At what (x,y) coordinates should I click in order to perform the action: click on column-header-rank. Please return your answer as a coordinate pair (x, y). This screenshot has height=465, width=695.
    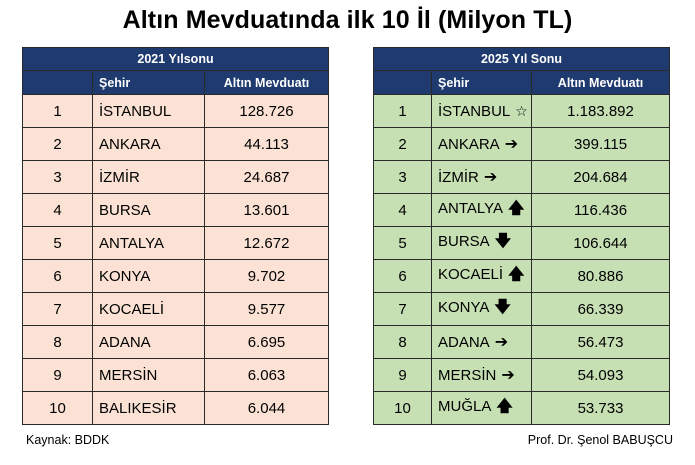
    Looking at the image, I should click on (57, 82).